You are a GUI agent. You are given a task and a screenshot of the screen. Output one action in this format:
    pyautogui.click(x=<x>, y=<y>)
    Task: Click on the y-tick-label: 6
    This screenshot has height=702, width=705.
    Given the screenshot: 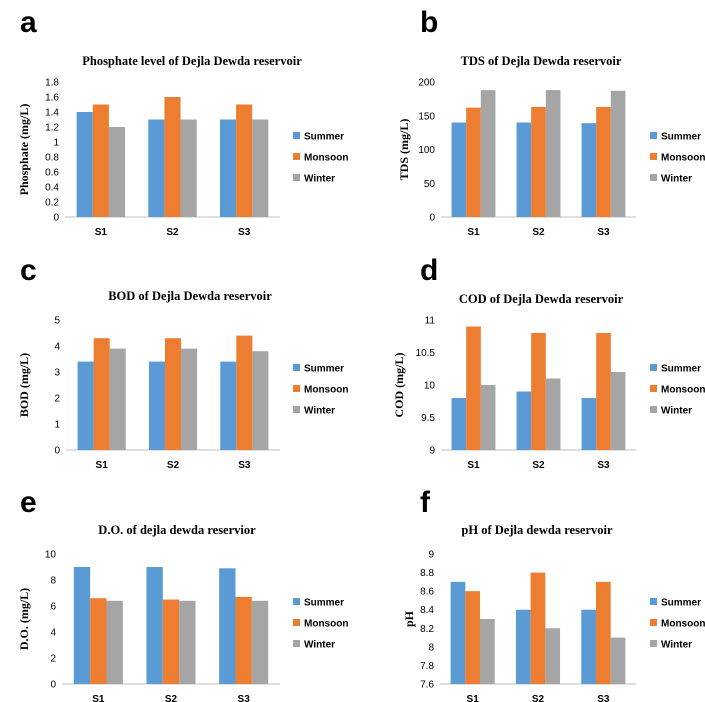 What is the action you would take?
    pyautogui.click(x=53, y=607)
    